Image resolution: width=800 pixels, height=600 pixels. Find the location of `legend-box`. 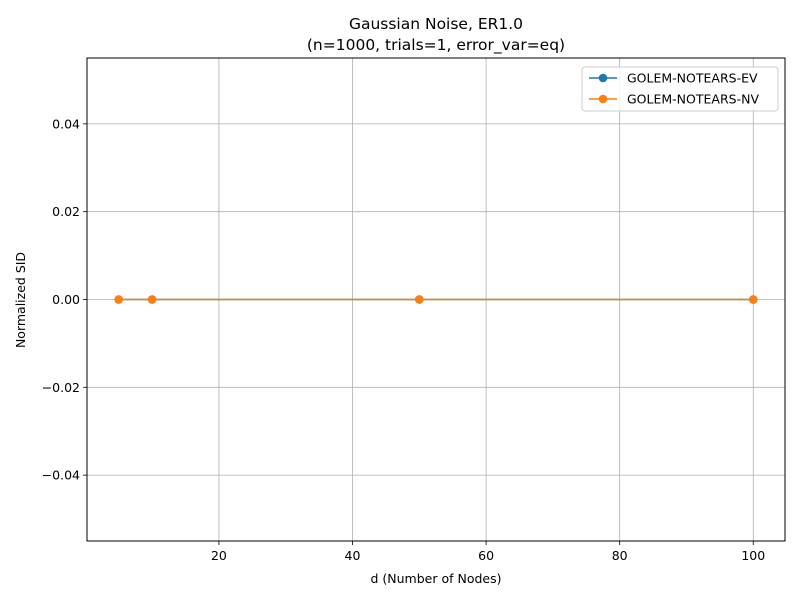

legend-box is located at coordinates (680, 89).